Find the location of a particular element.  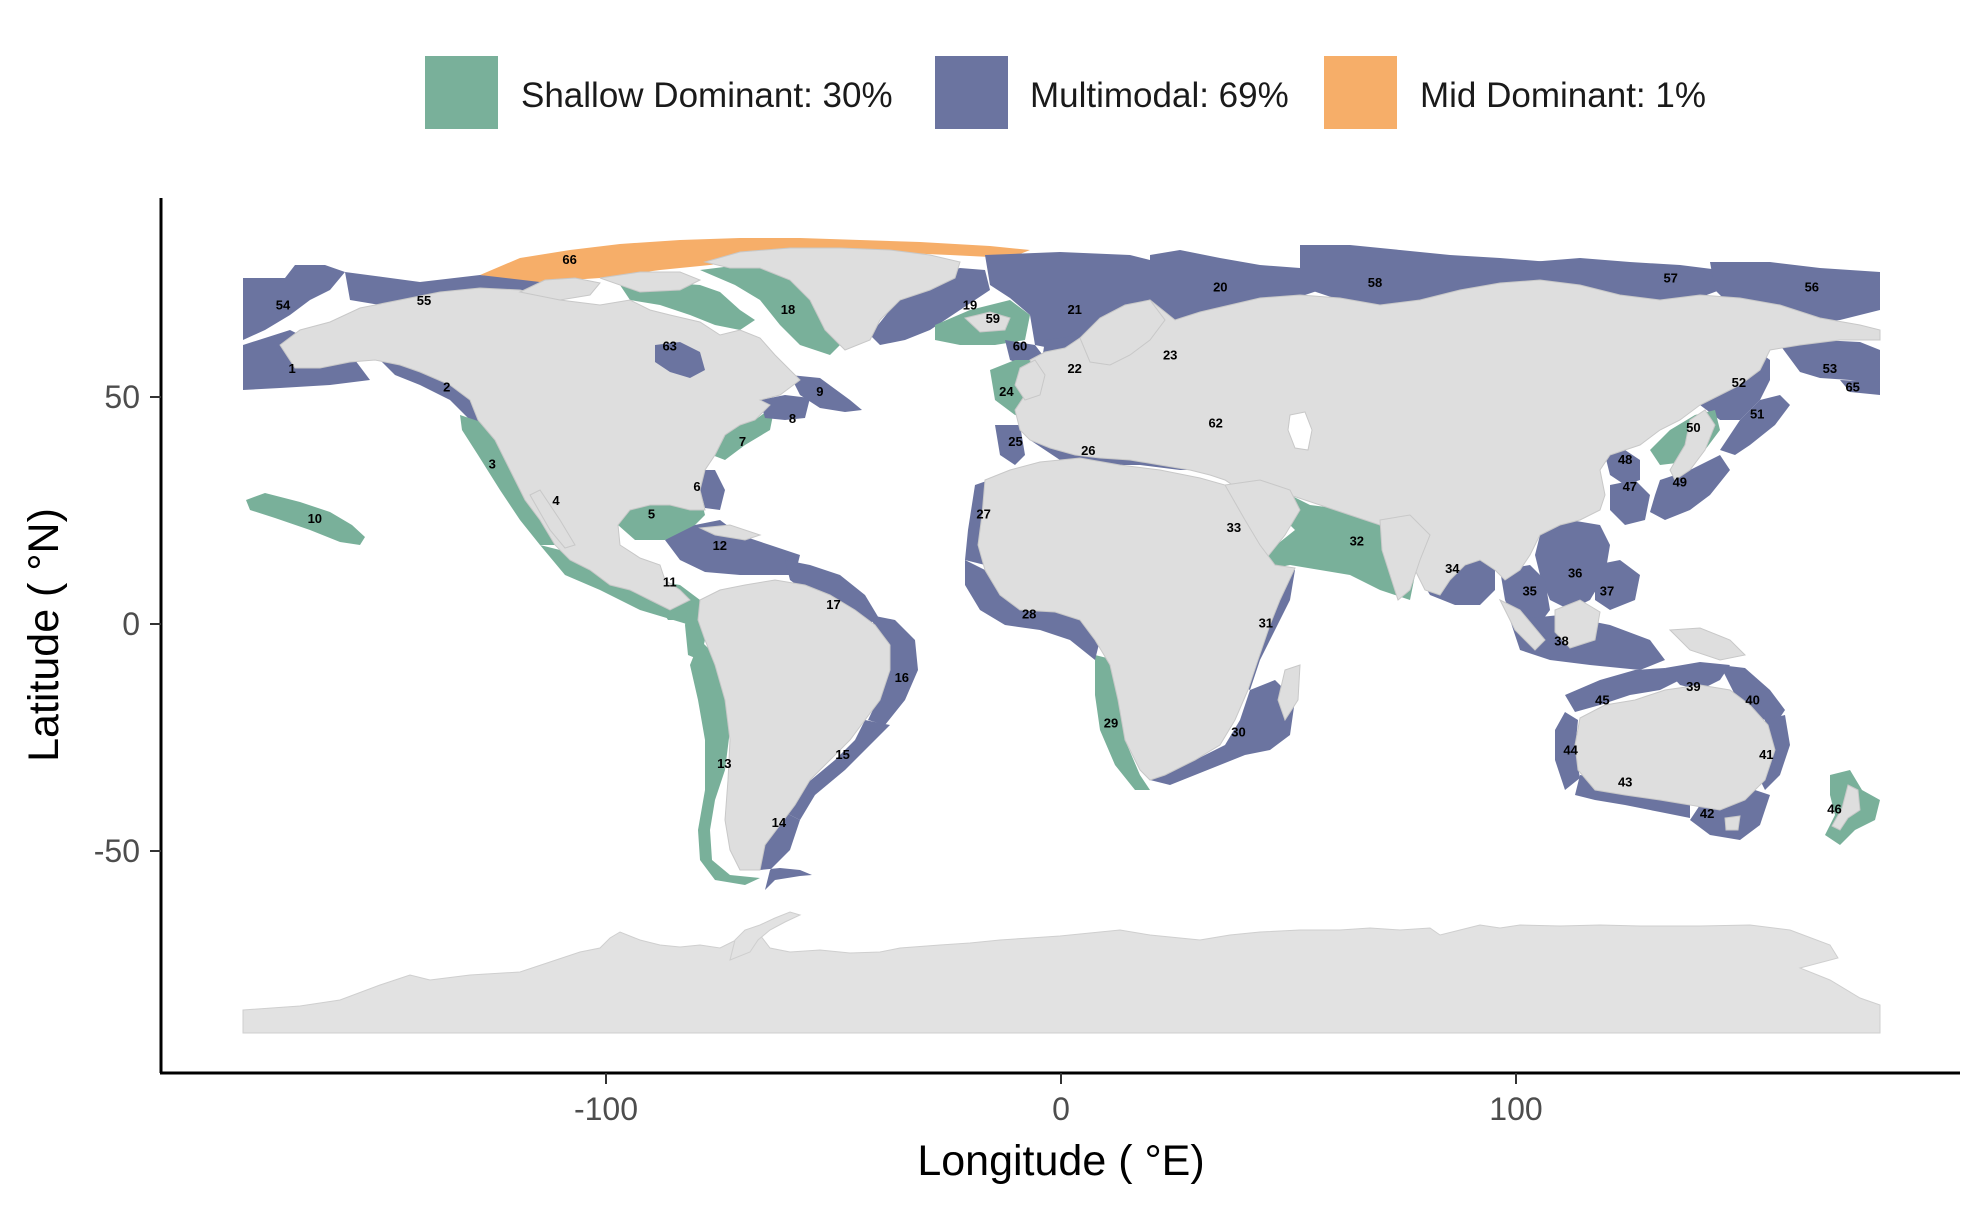

region-label-3: 3 is located at coordinates (492, 464).